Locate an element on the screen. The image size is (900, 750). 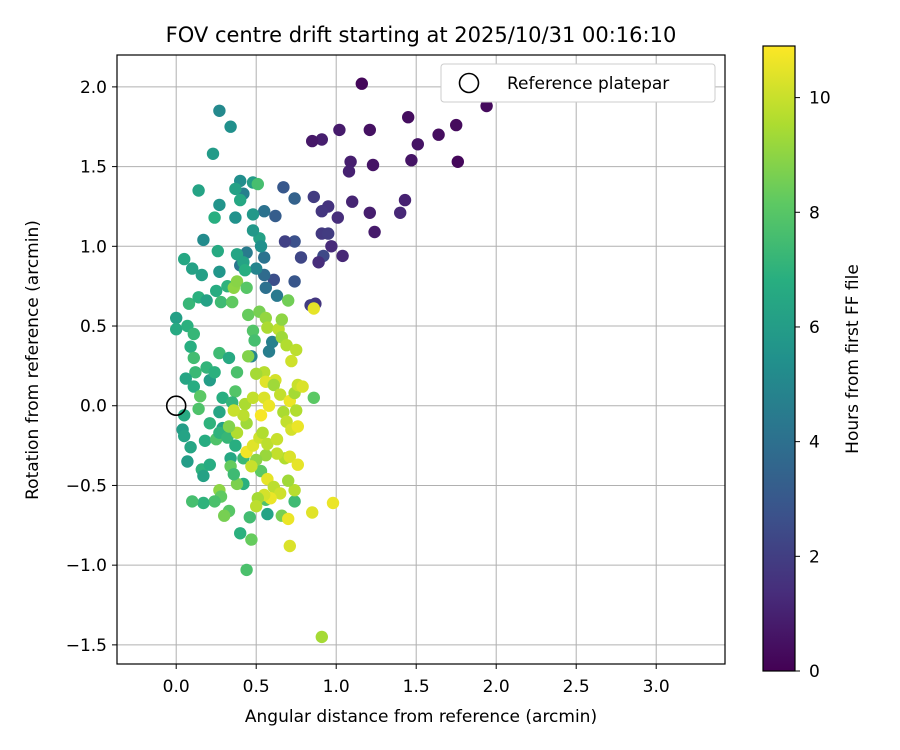
colorbar-frame is located at coordinates (779, 358).